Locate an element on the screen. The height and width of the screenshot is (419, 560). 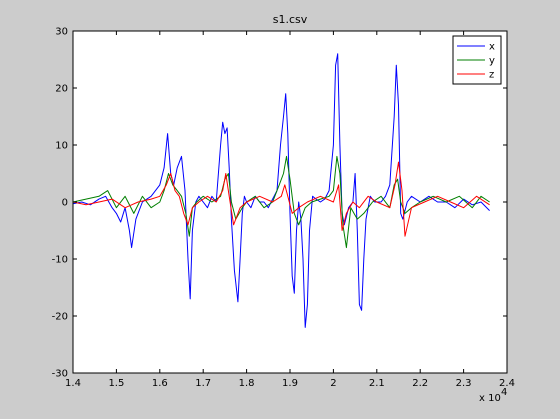
y-tick-label: 20 is located at coordinates (61, 89).